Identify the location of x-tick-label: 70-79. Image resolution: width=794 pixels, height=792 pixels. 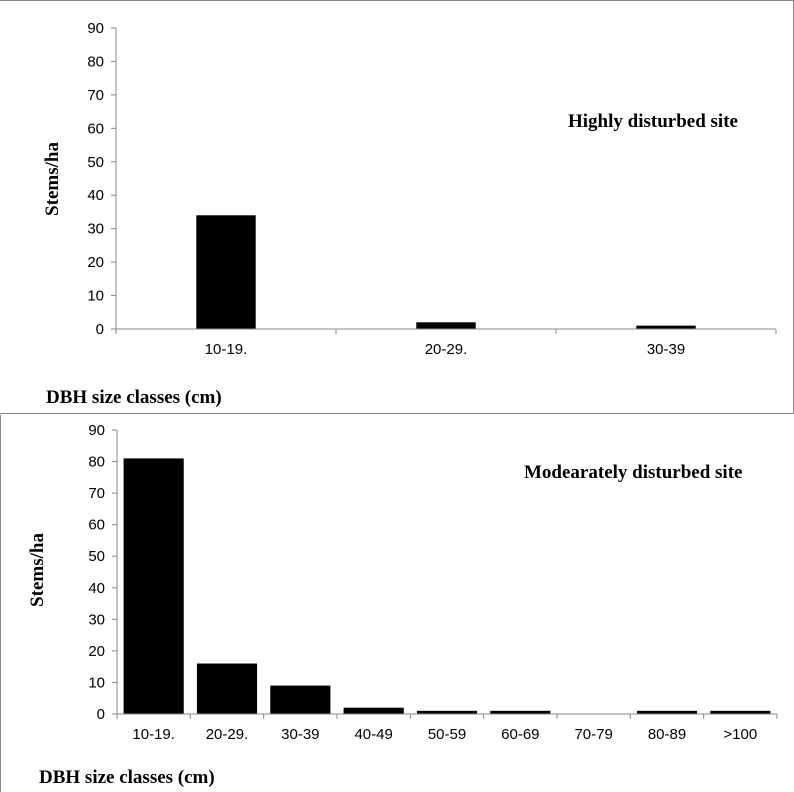
(593, 734).